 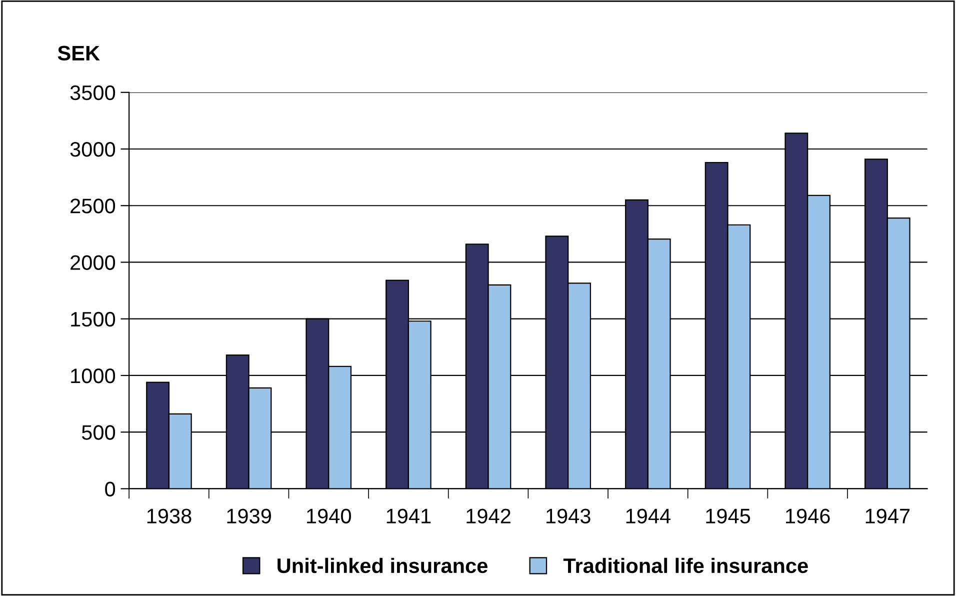 I want to click on y-tick-label: 3500, so click(x=93, y=92).